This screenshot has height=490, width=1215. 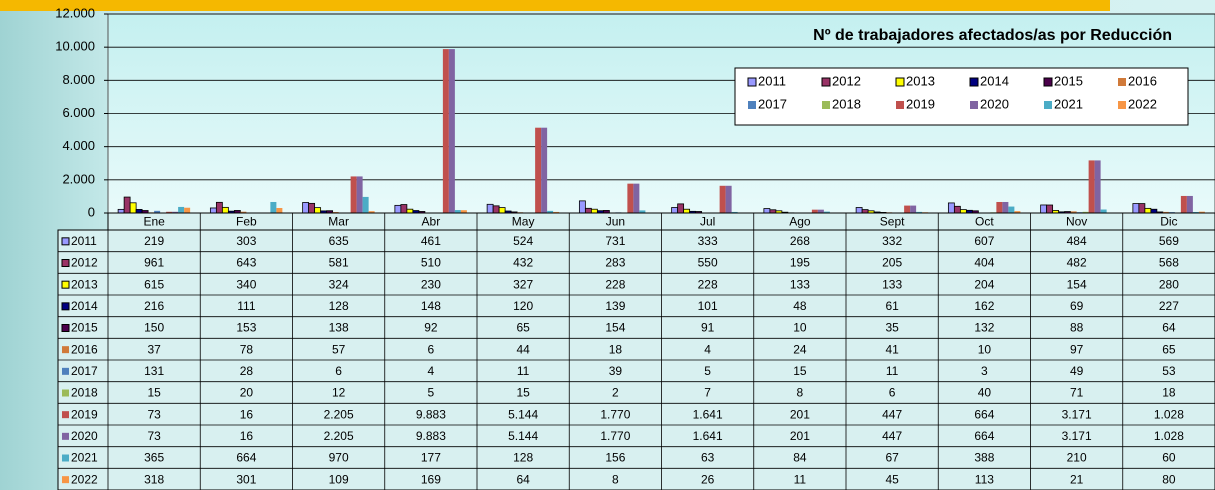 I want to click on table-row-label: 2017, so click(x=84, y=371).